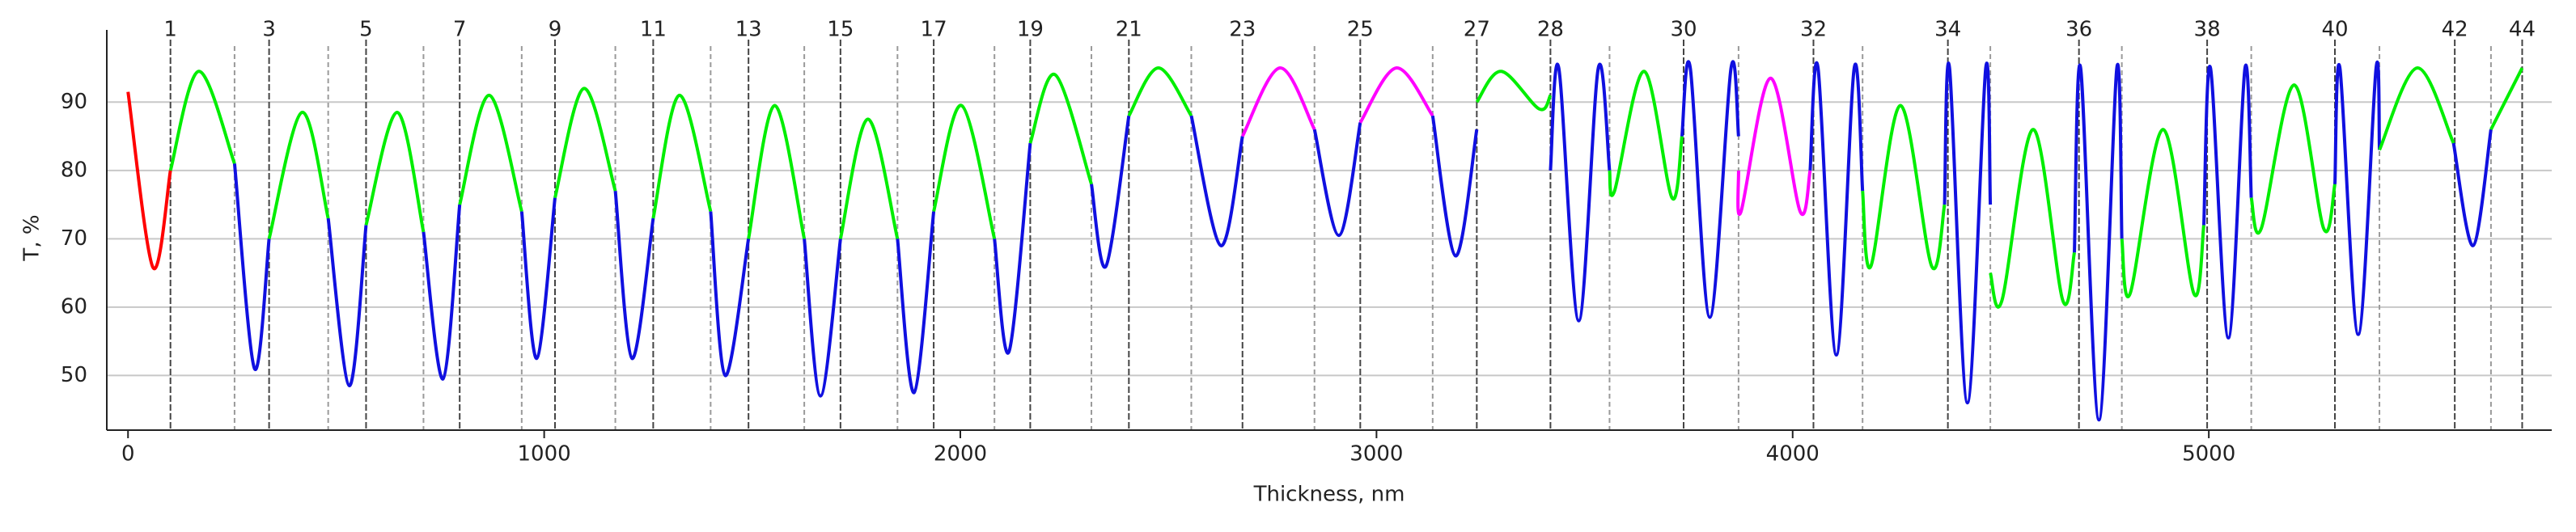 The height and width of the screenshot is (532, 2576). What do you see at coordinates (2078, 30) in the screenshot?
I see `layer-label: 36` at bounding box center [2078, 30].